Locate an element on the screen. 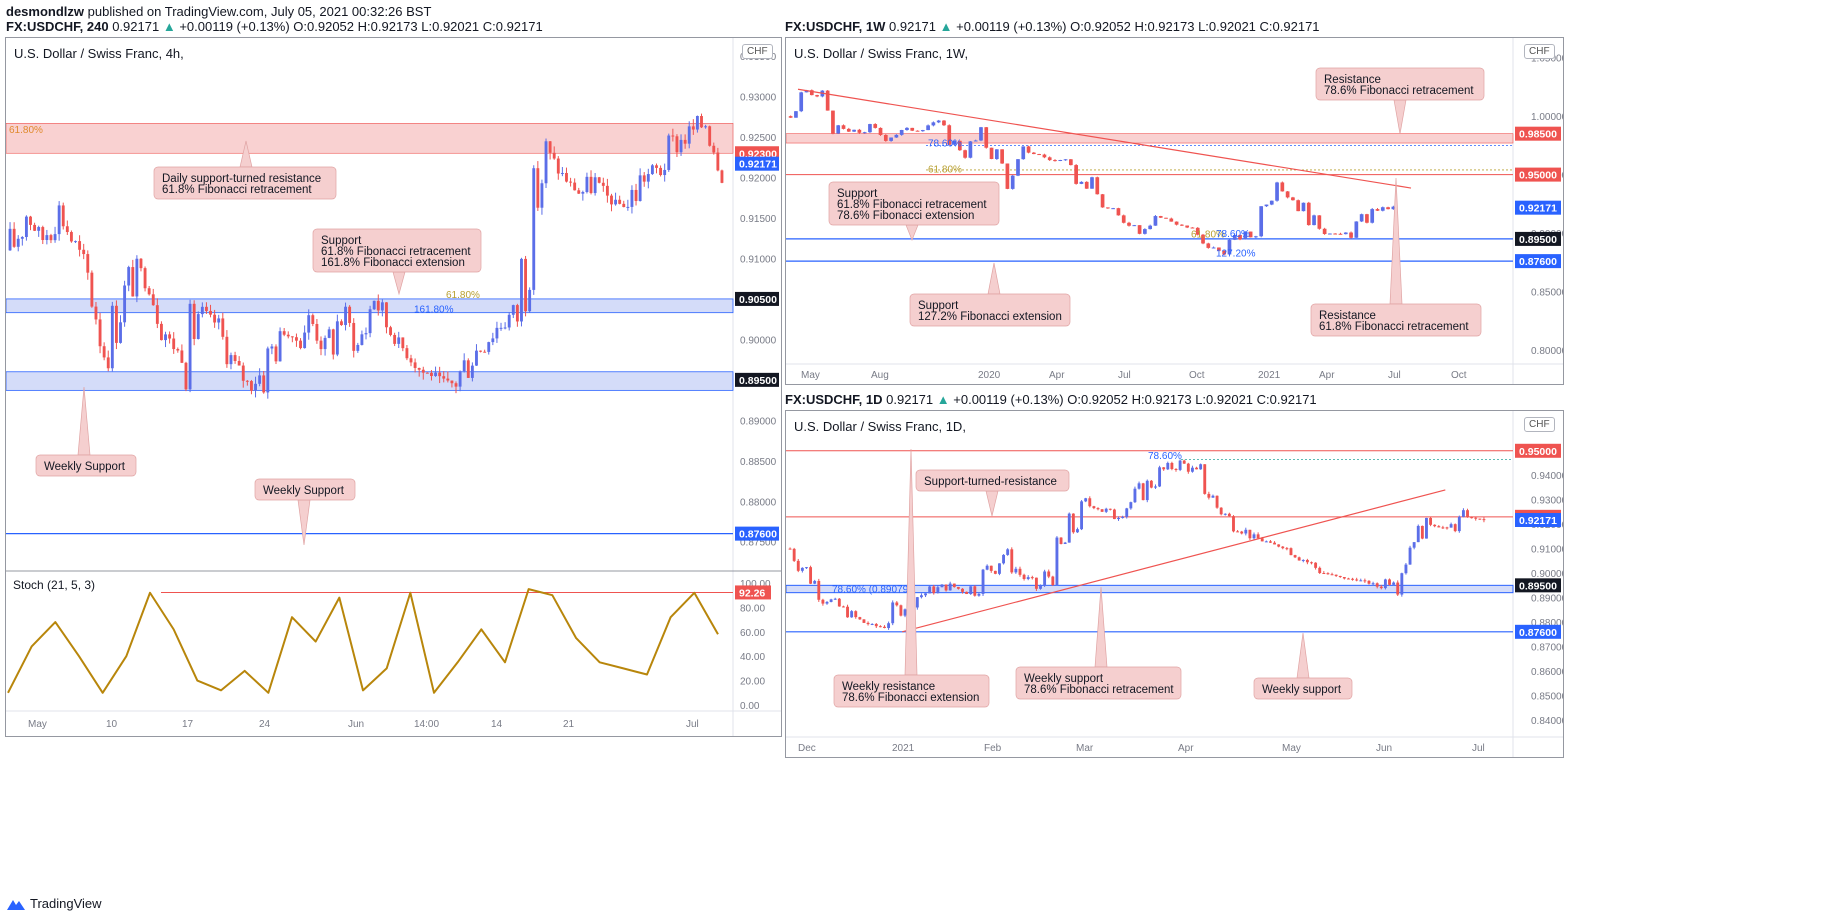  fib-label: 61.80% is located at coordinates (945, 169).